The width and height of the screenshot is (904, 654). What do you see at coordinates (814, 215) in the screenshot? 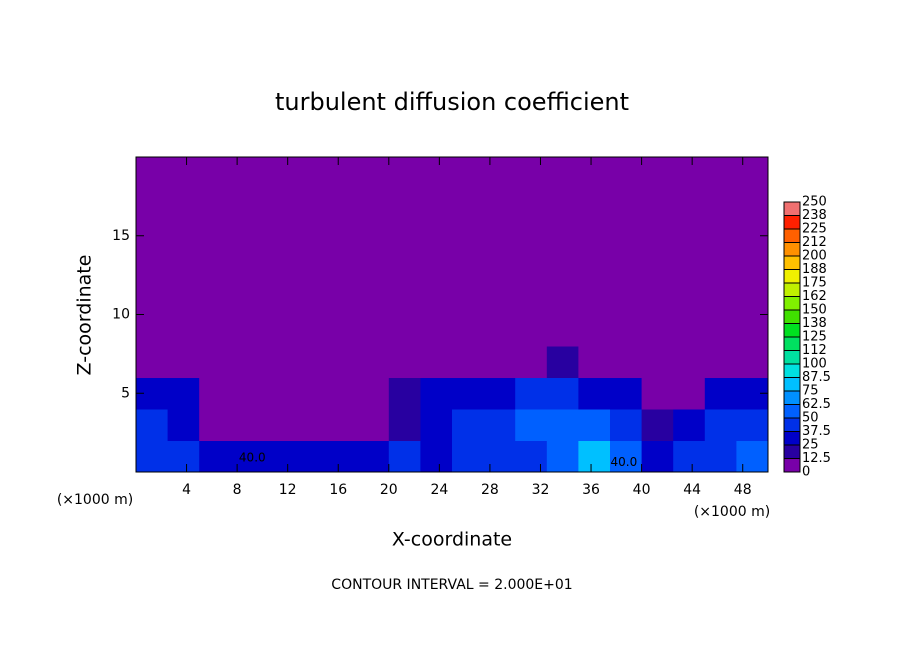
I see `colorbar-label: 238` at bounding box center [814, 215].